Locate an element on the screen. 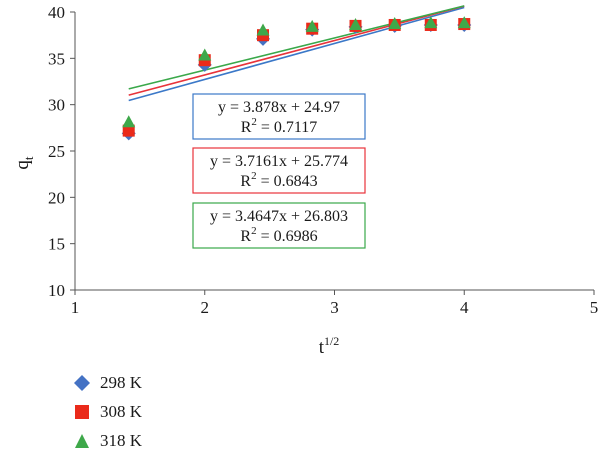  equation-text: y = 3.7161x + 25.774 is located at coordinates (279, 161).